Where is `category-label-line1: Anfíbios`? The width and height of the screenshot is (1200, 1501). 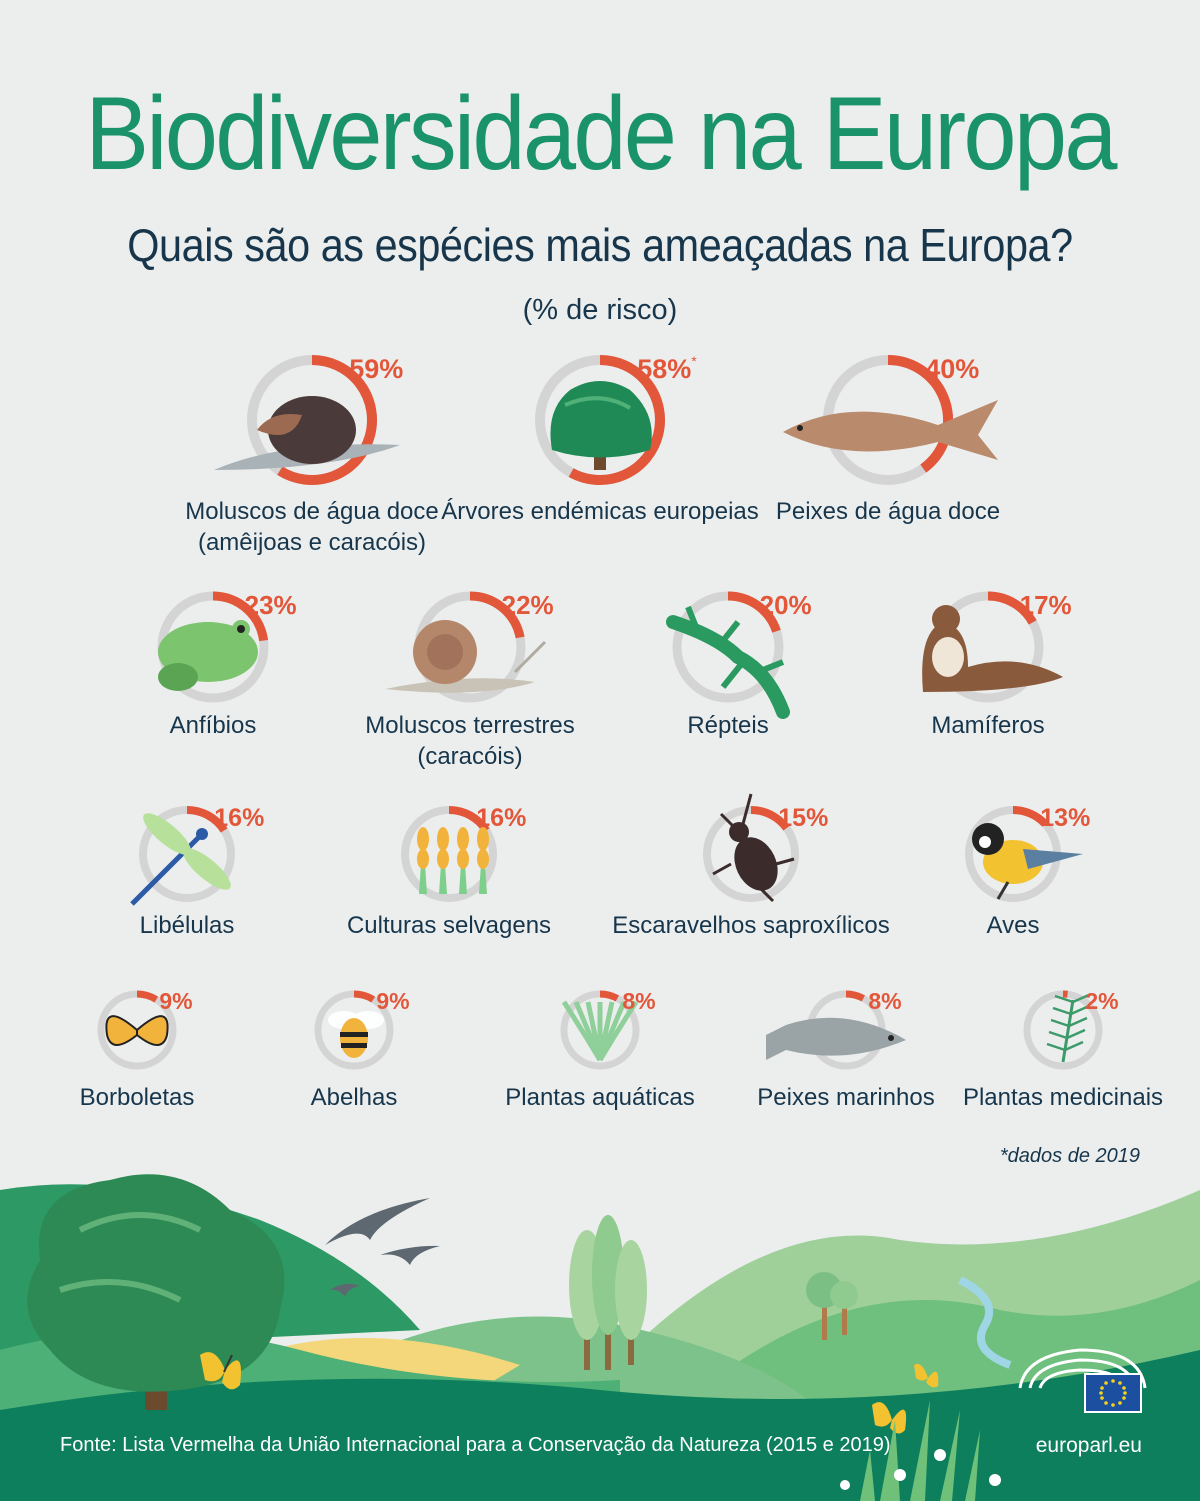
category-label-line1: Anfíbios is located at coordinates (213, 725).